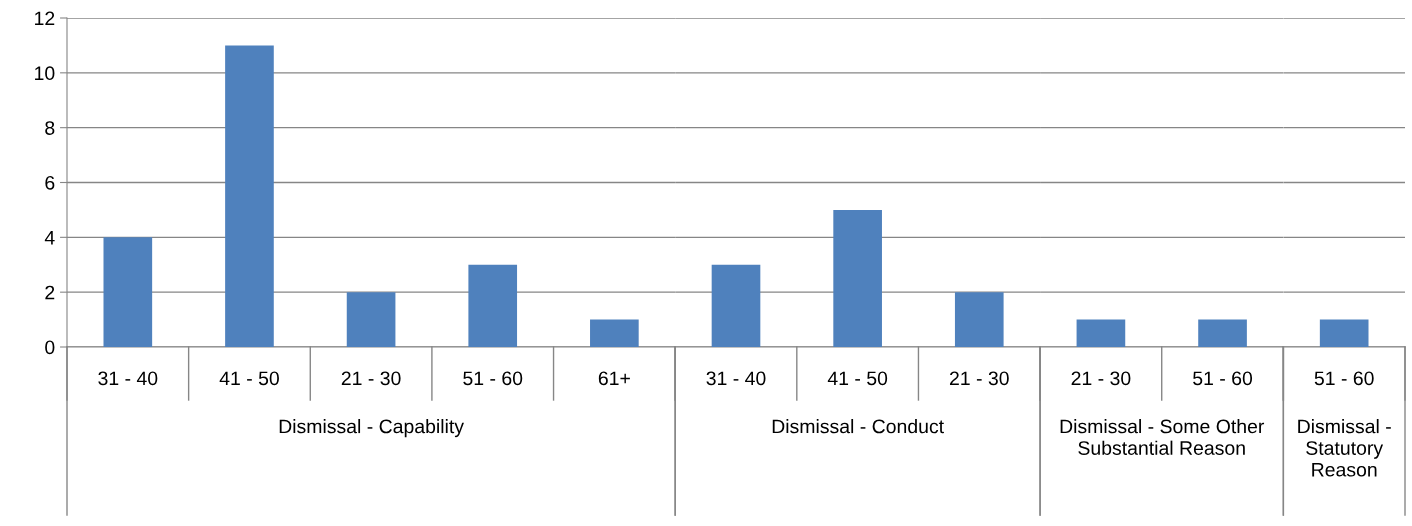 This screenshot has width=1412, height=526. I want to click on y-tick-label: 0, so click(50, 347).